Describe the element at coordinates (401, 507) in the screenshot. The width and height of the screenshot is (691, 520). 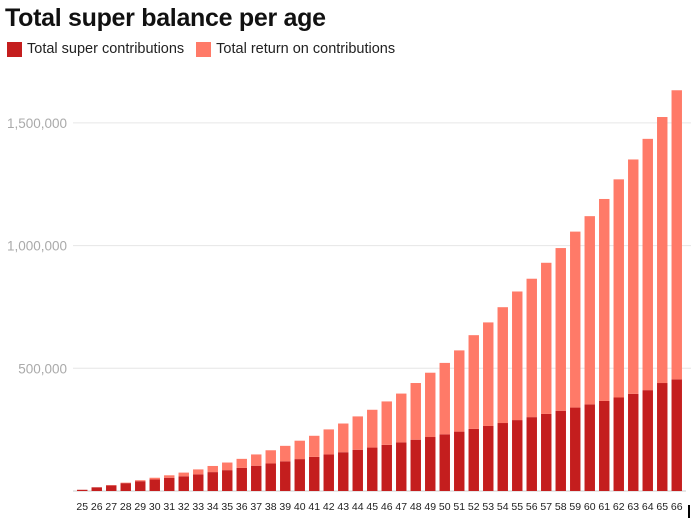
I see `x-tick-label-47: 47` at that location.